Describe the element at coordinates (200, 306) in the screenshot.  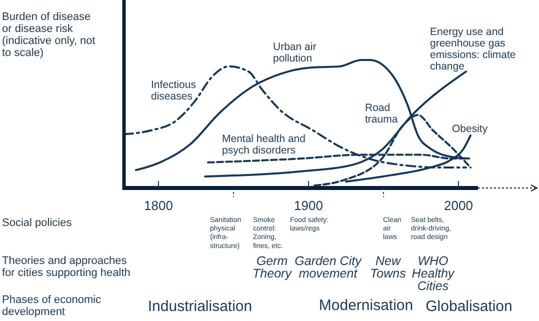
I see `text: Industrialisation` at that location.